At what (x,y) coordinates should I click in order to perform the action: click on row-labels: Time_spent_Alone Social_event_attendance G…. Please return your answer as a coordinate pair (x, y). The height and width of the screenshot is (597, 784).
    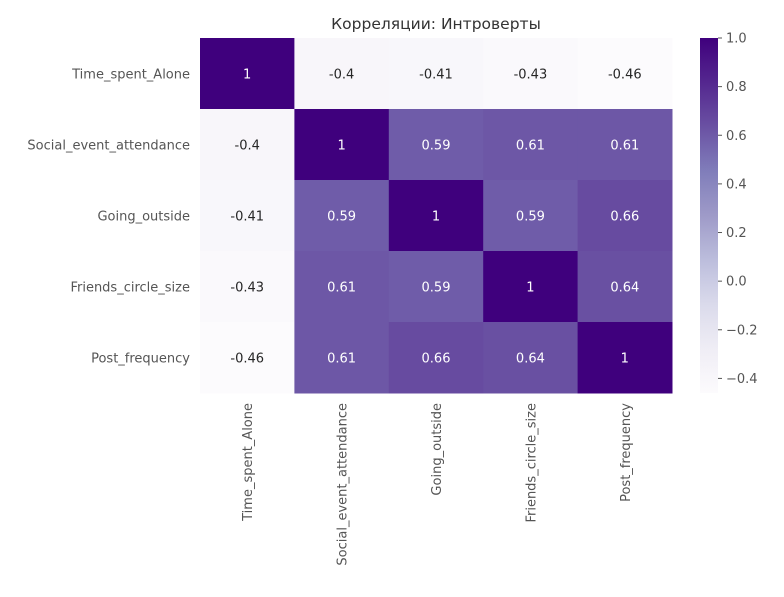
    Looking at the image, I should click on (108, 217).